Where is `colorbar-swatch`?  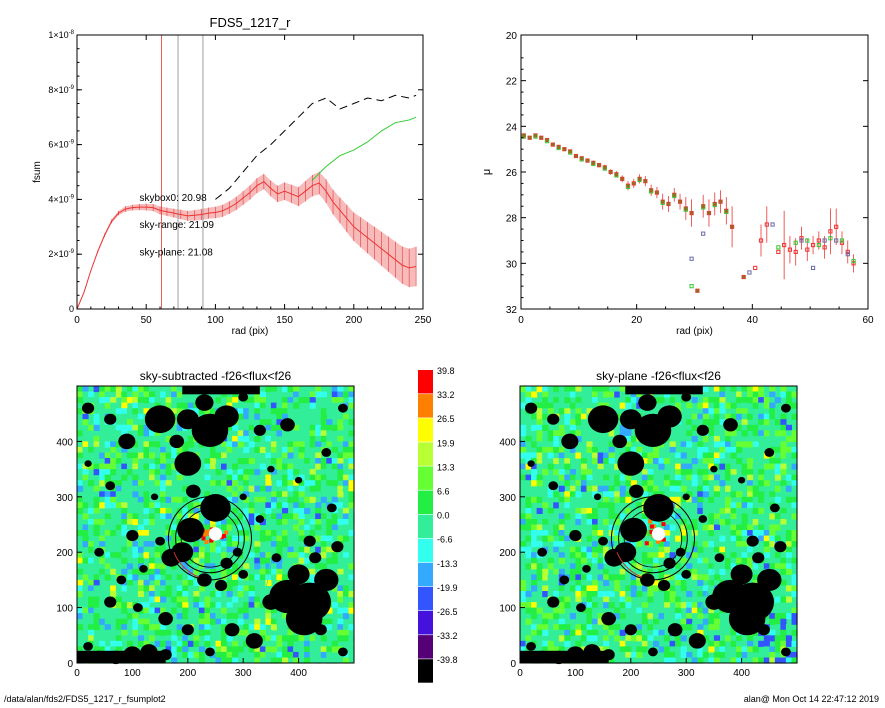
colorbar-swatch is located at coordinates (425, 671).